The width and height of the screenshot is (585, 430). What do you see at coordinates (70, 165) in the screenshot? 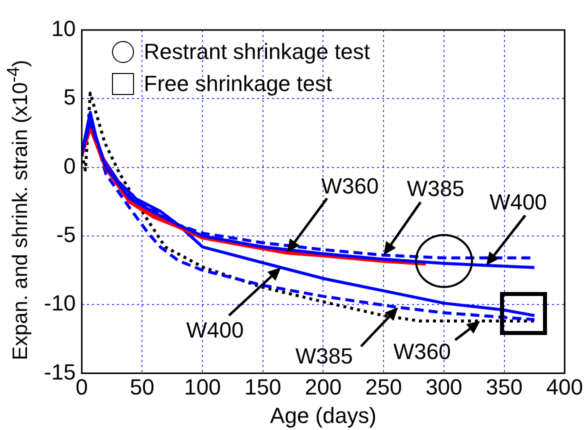
I see `y-tick-label: 0` at bounding box center [70, 165].